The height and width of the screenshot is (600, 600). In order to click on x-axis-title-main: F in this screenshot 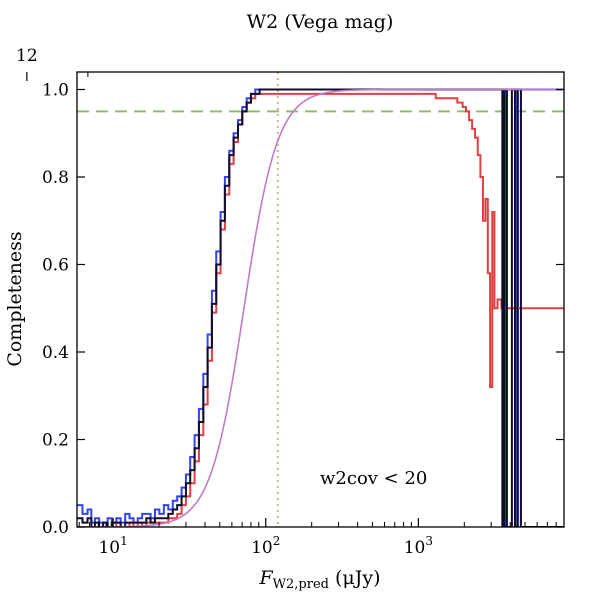, I will do `click(265, 578)`.